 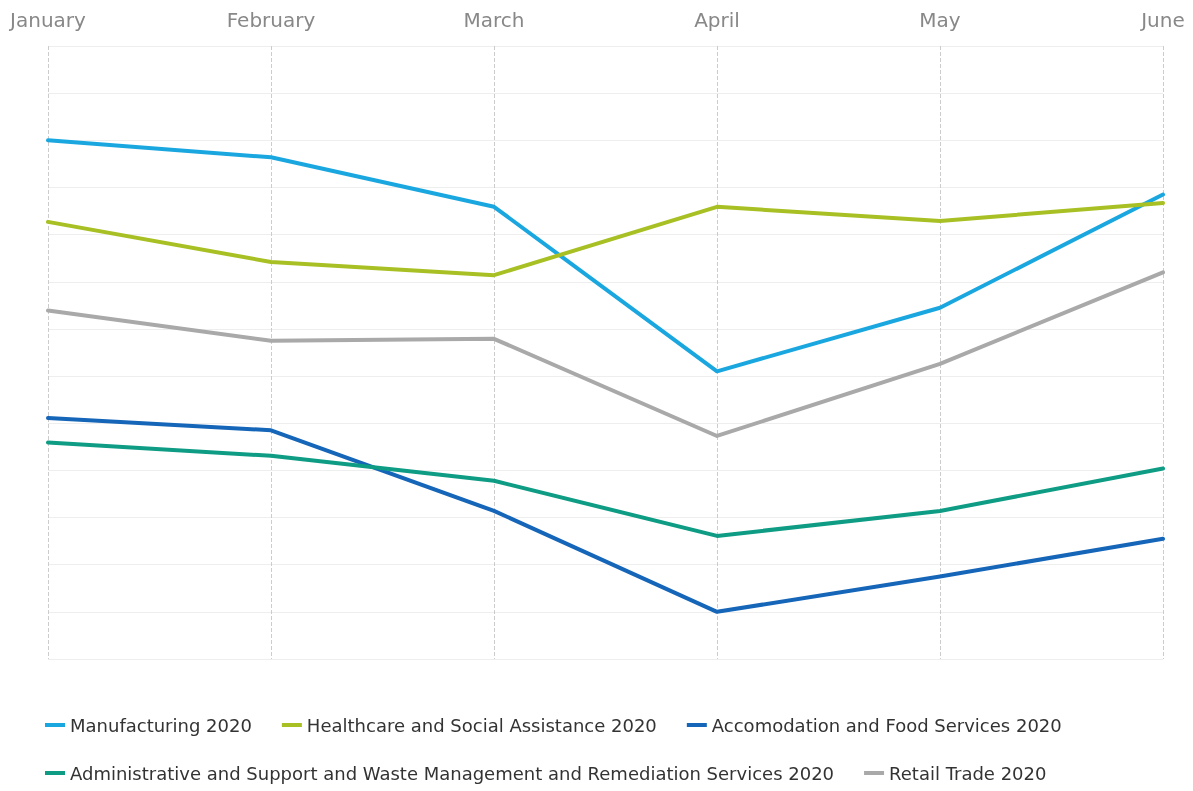 What do you see at coordinates (271, 20) in the screenshot?
I see `x-tick-label: February` at bounding box center [271, 20].